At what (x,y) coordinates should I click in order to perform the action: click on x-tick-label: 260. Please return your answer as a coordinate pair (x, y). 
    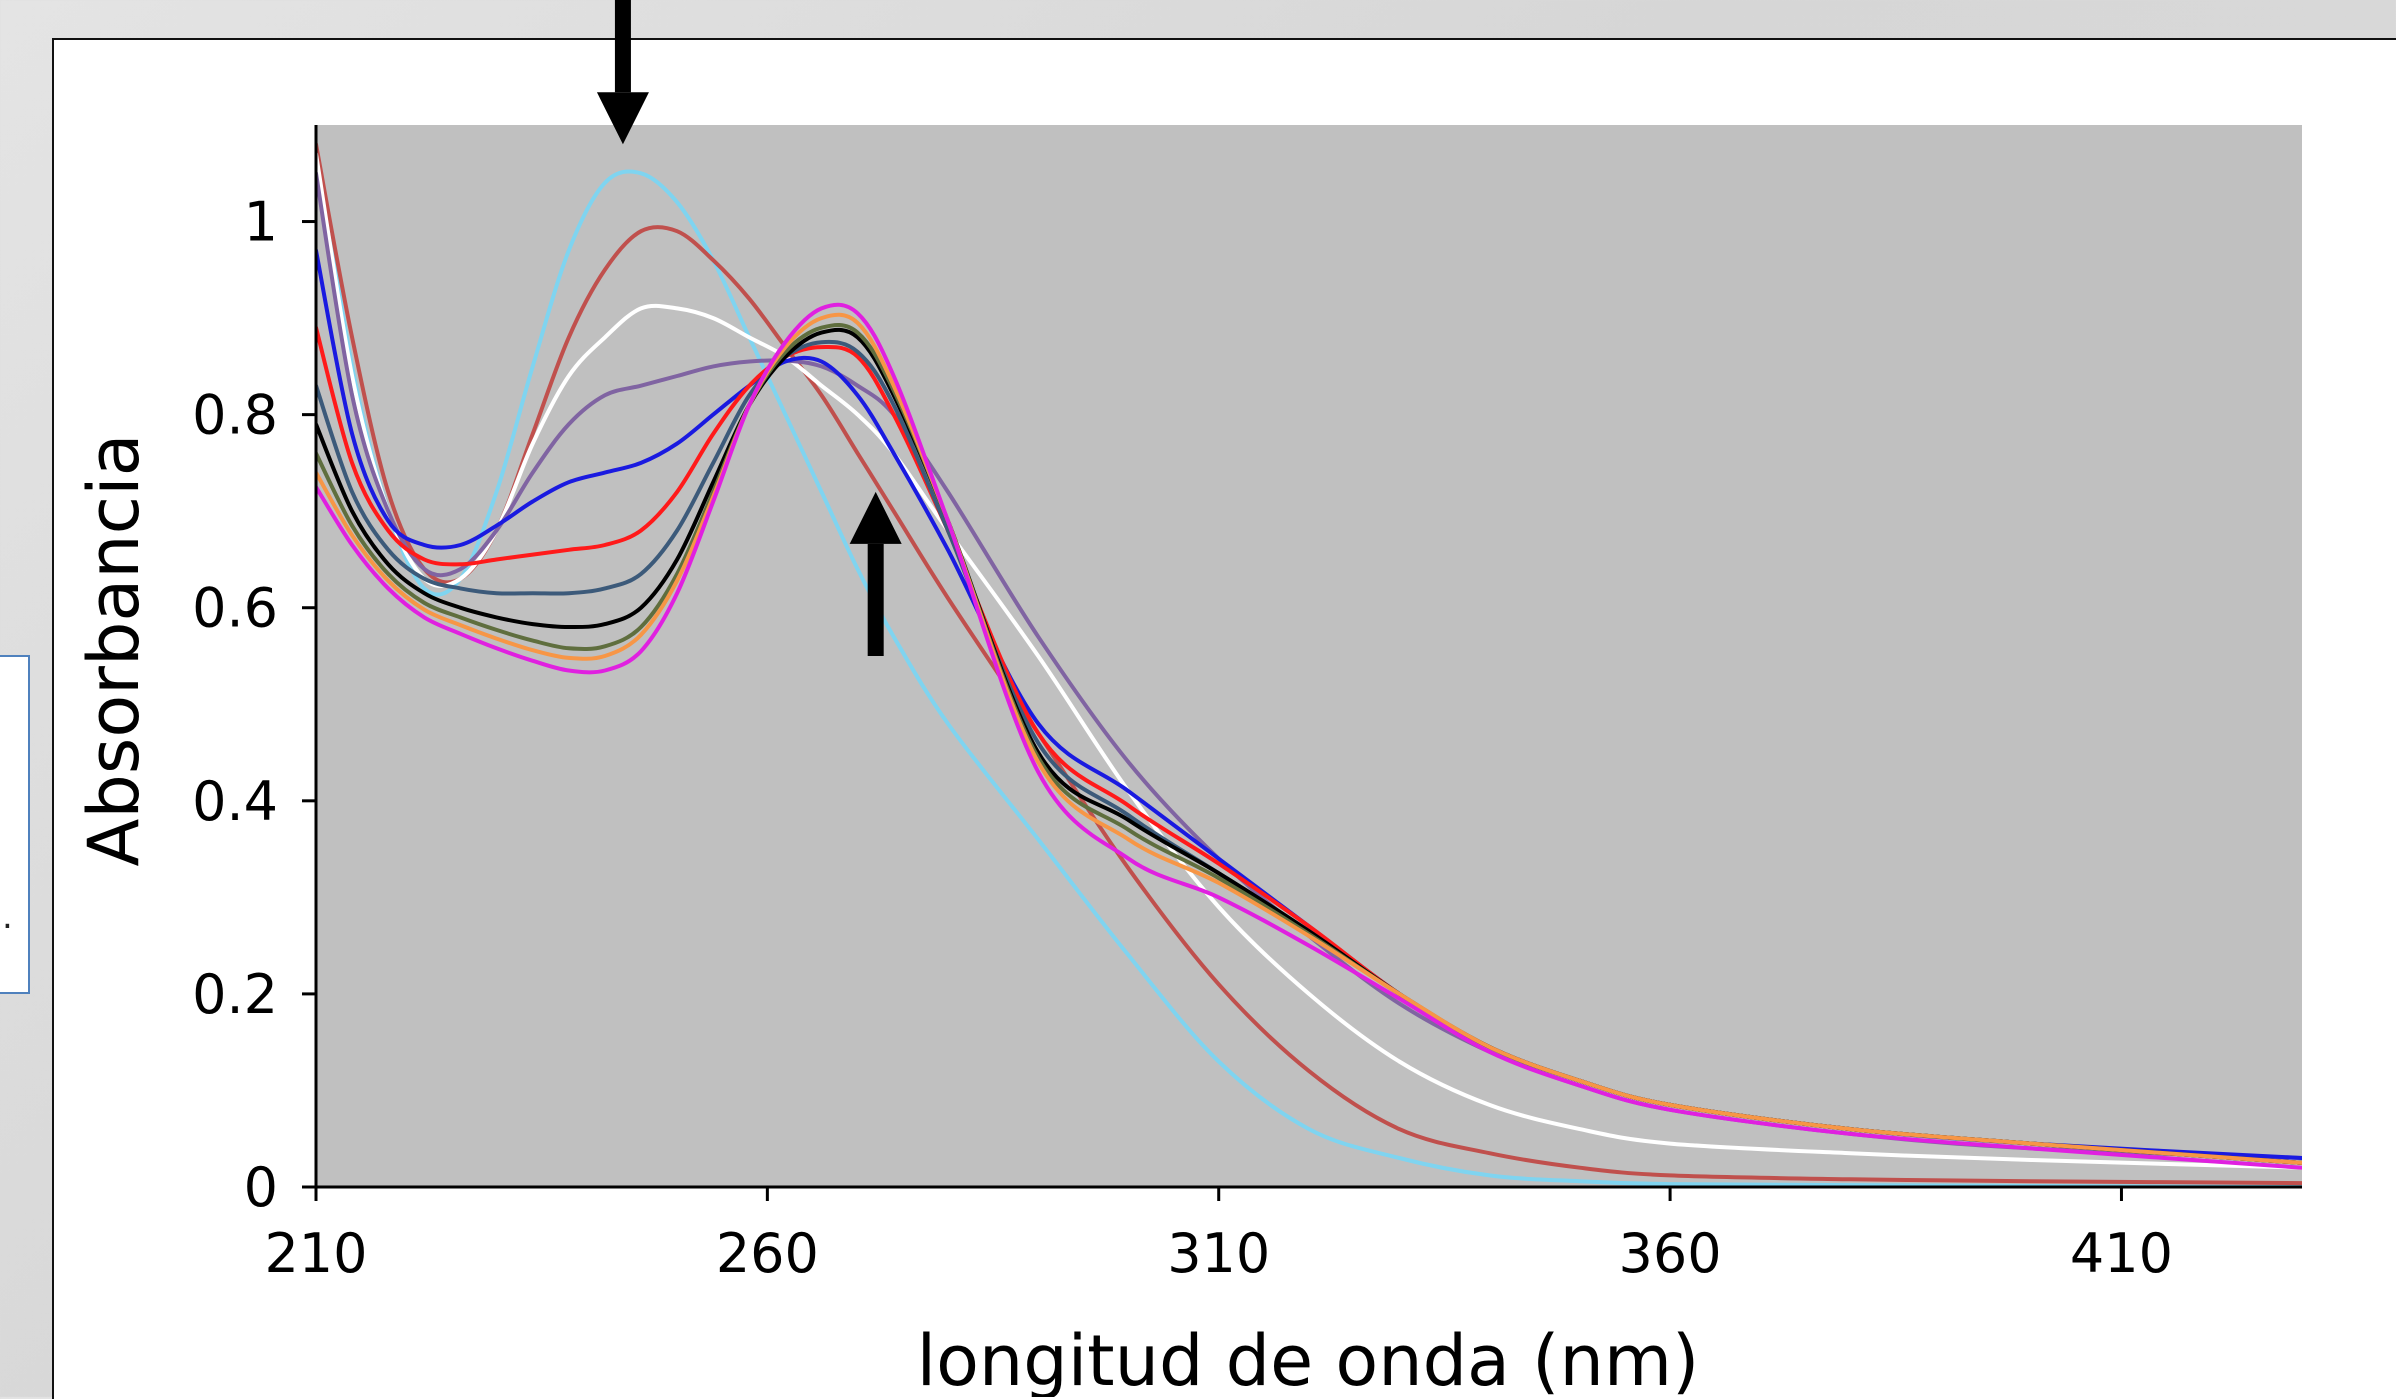
    Looking at the image, I should click on (767, 1253).